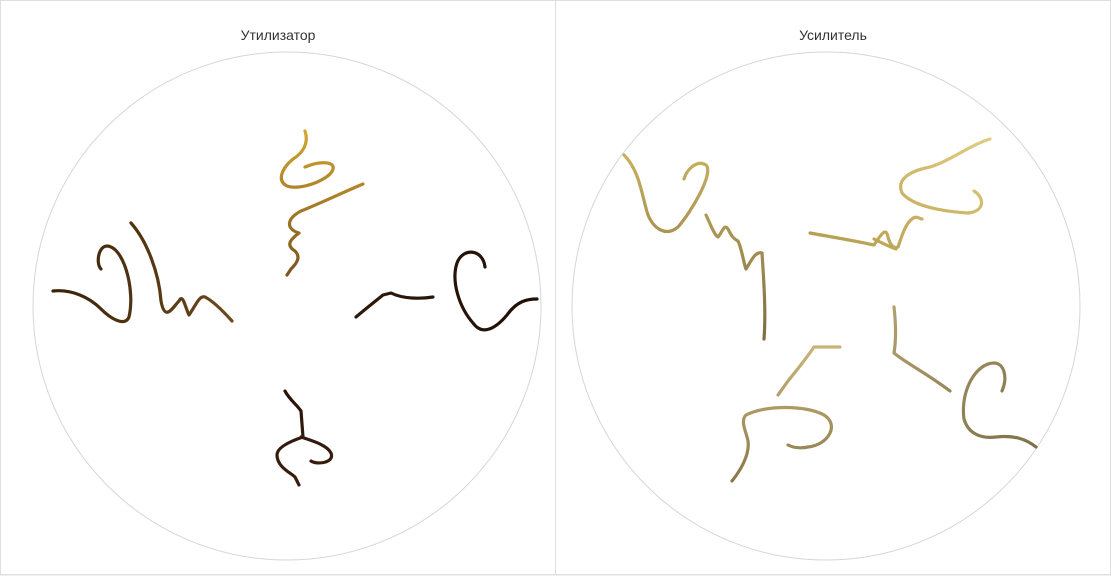  What do you see at coordinates (965, 377) in the screenshot?
I see `glyph-bottom-right` at bounding box center [965, 377].